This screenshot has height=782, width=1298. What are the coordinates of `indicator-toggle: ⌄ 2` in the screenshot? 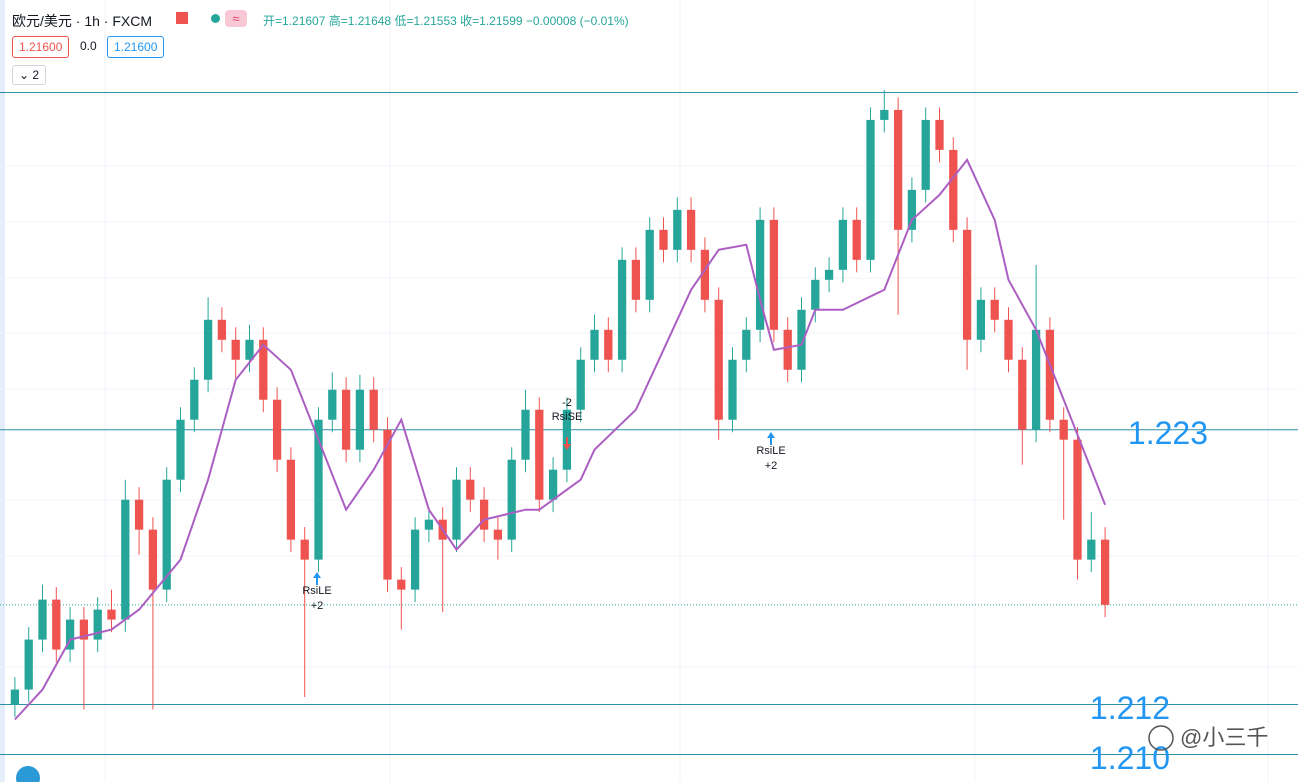 It's located at (29, 75).